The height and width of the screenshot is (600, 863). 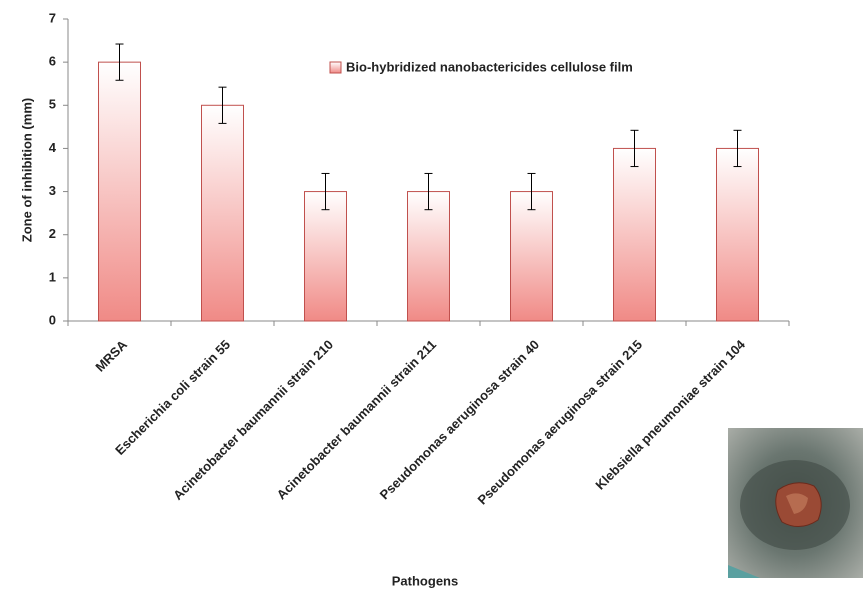 I want to click on y-tick-label: 0, so click(x=52, y=319).